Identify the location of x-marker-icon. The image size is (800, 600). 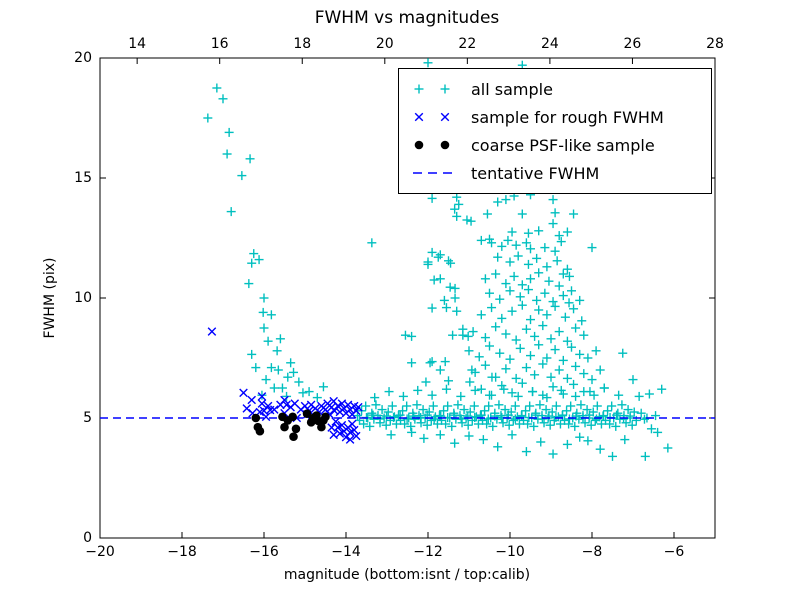
(432, 117).